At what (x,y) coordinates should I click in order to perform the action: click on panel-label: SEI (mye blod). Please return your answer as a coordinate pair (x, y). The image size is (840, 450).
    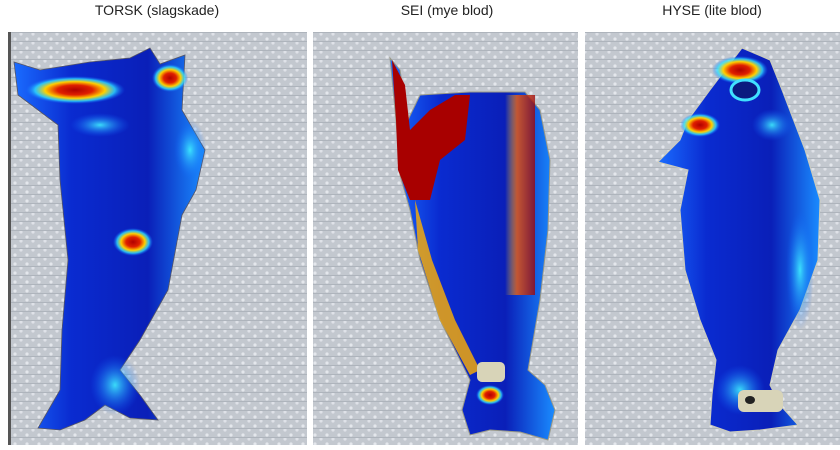
    Looking at the image, I should click on (447, 10).